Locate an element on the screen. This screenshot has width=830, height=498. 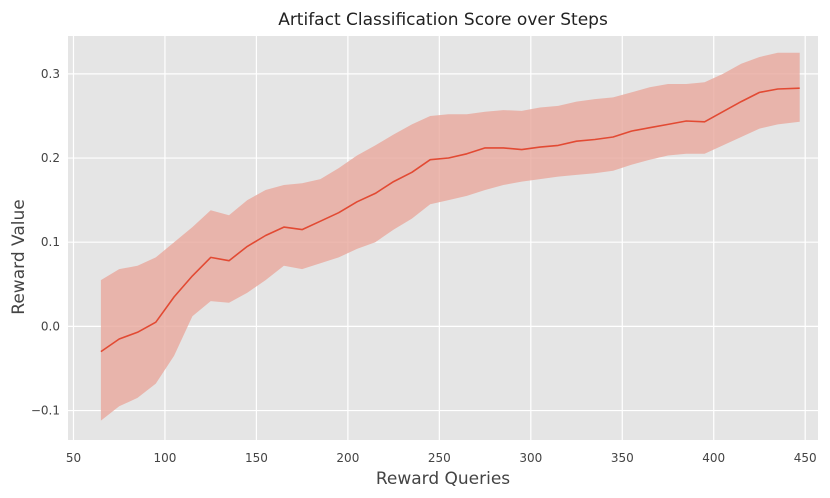
y-tick-label: 0.3 is located at coordinates (50, 74).